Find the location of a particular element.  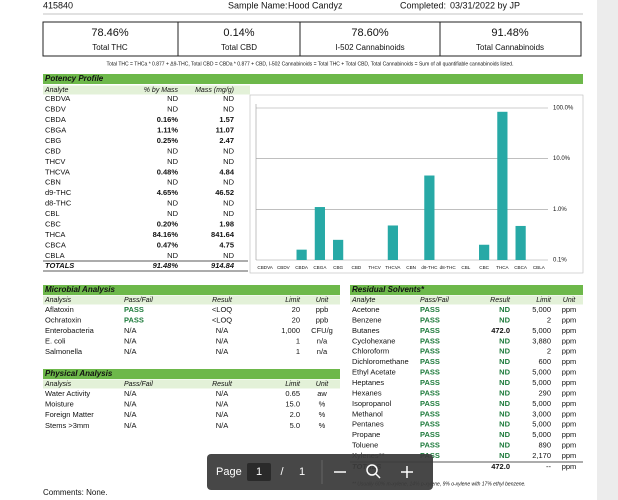

cell: 3,000 is located at coordinates (541, 413).